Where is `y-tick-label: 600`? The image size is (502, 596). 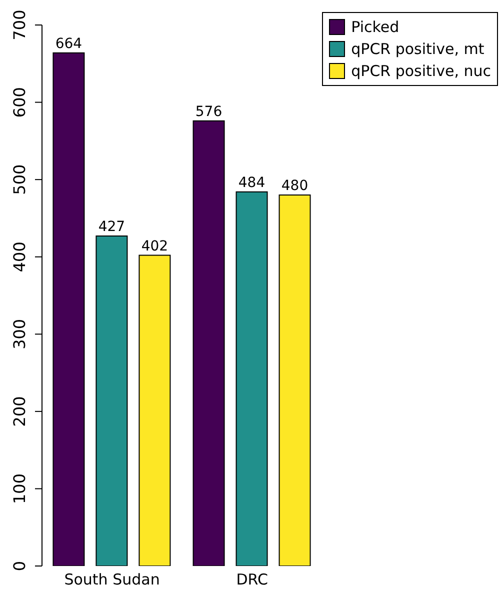
y-tick-label: 600 is located at coordinates (19, 102).